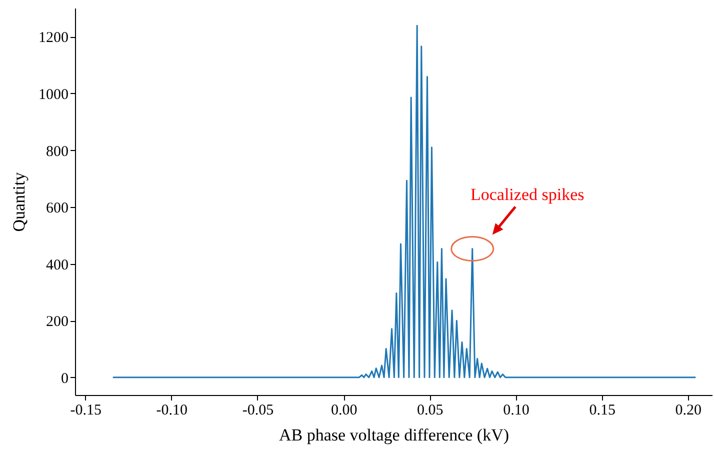 The image size is (714, 455). Describe the element at coordinates (19, 202) in the screenshot. I see `y-axis-title: Quantity` at that location.